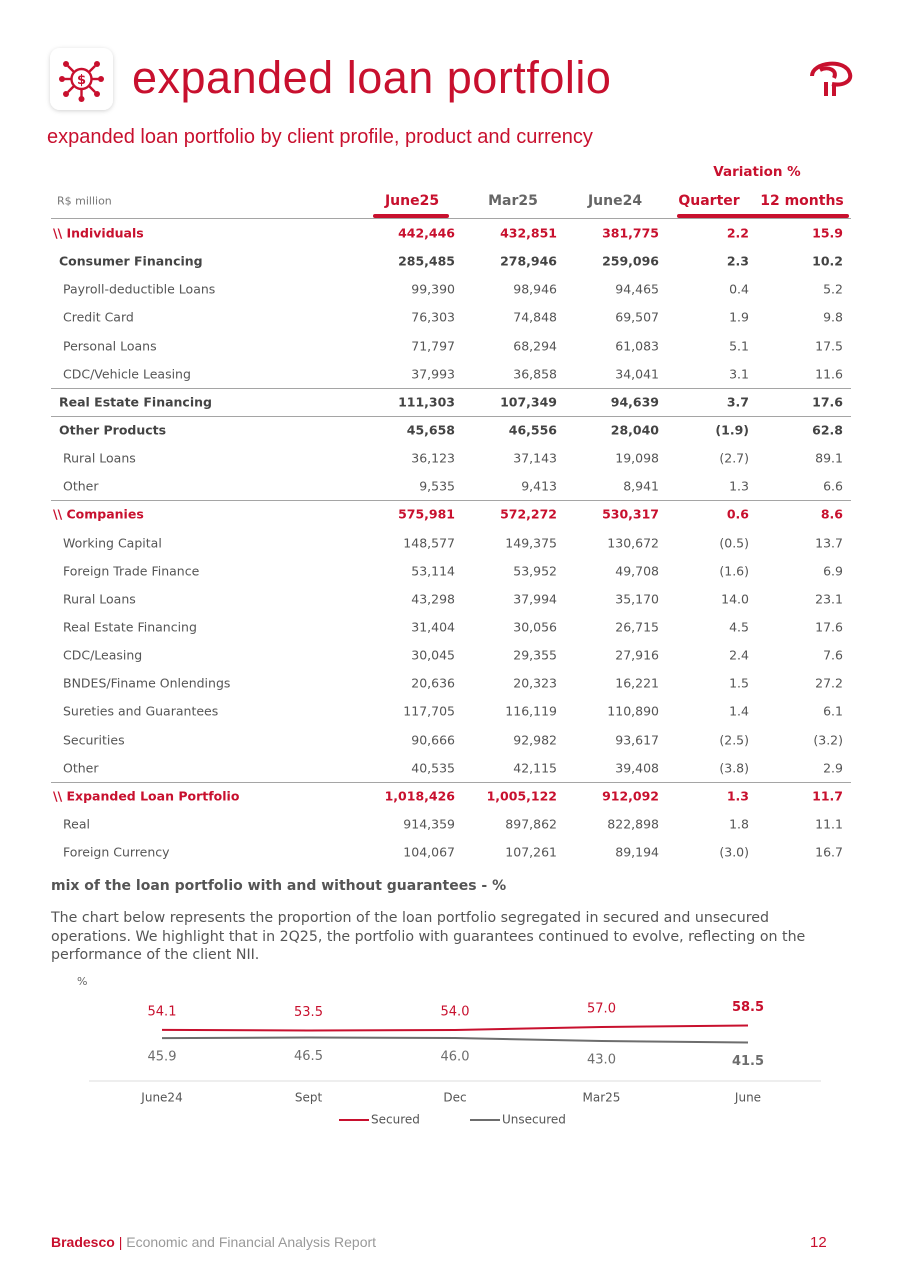 The height and width of the screenshot is (1272, 898). Describe the element at coordinates (630, 796) in the screenshot. I see `row-value: 912,092` at that location.